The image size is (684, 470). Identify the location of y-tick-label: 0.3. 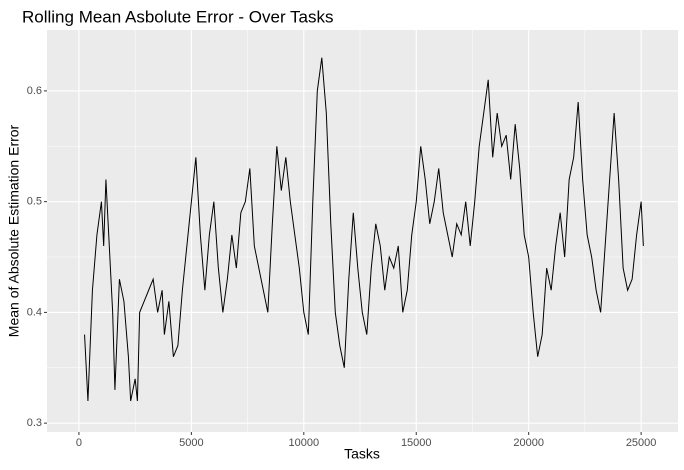
(34, 423).